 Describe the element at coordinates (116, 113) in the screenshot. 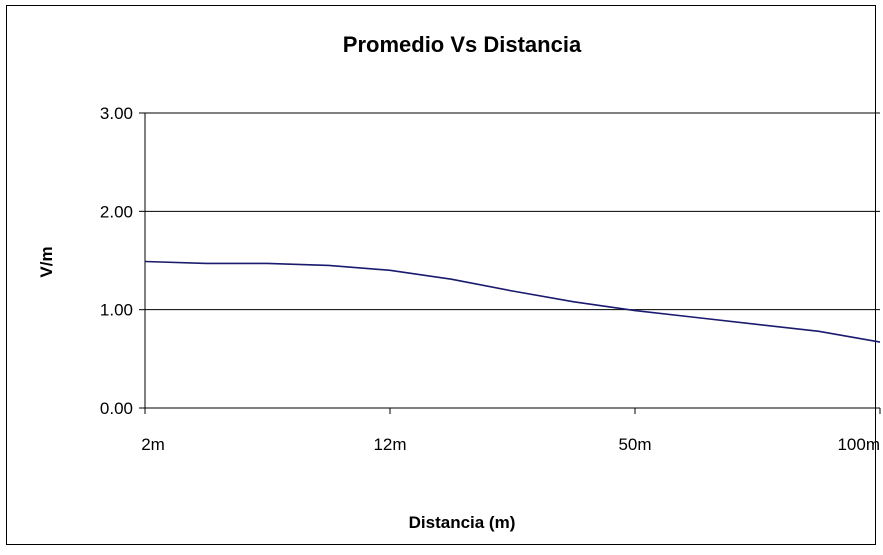

I see `y-tick-label: 3.00` at that location.